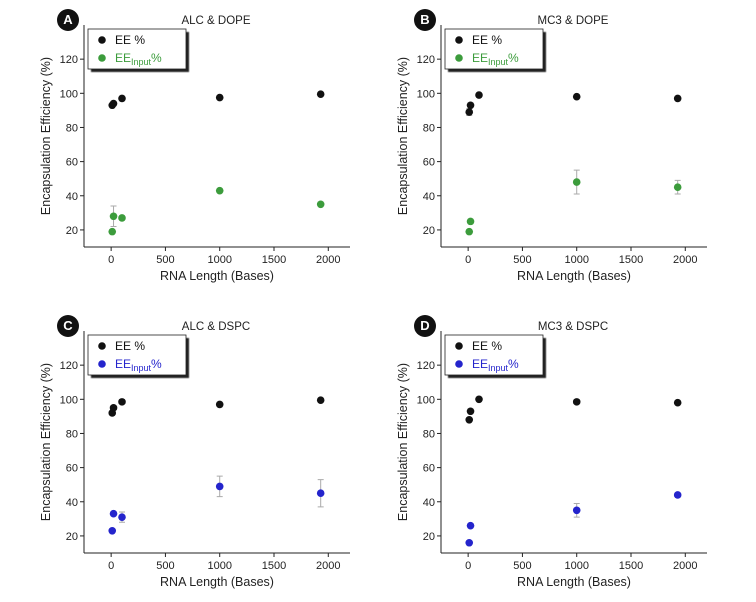 Image resolution: width=756 pixels, height=602 pixels. What do you see at coordinates (216, 327) in the screenshot?
I see `panel-title: ALC & DSPC` at bounding box center [216, 327].